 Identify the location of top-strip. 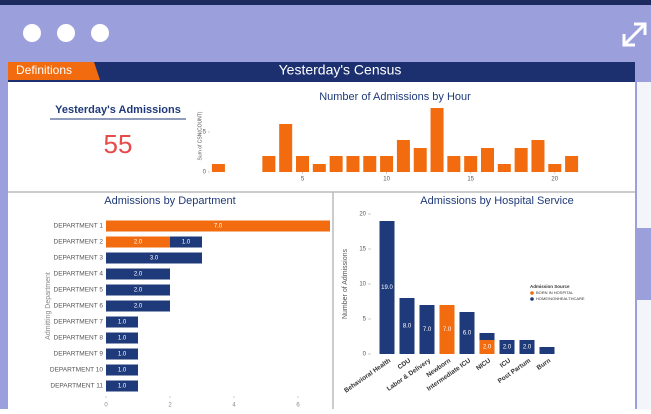
(325, 2).